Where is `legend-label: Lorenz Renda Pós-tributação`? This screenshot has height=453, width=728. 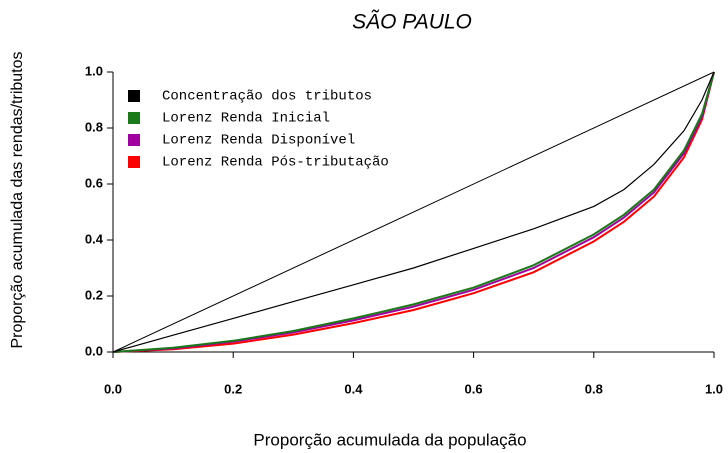
legend-label: Lorenz Renda Pós-tributação is located at coordinates (275, 163).